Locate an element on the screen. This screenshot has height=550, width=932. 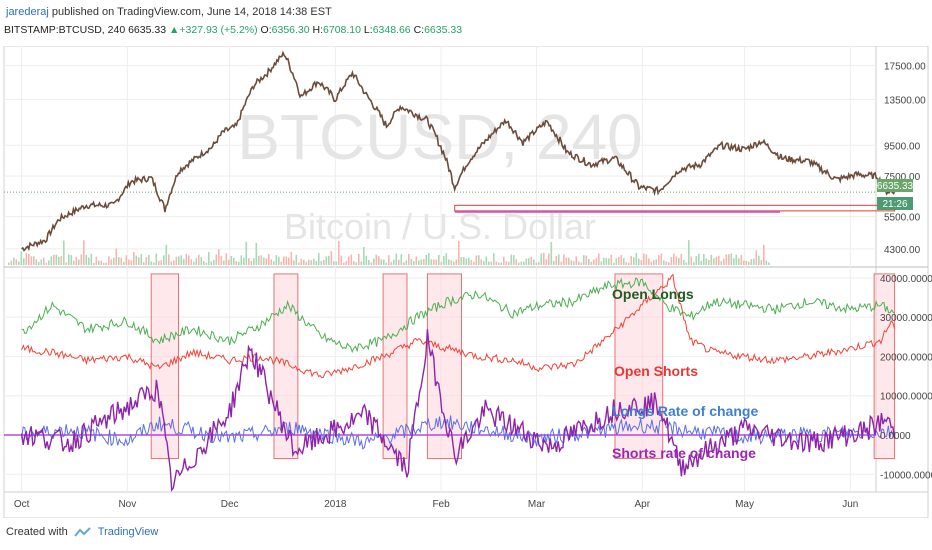
x-tick-label: May is located at coordinates (744, 504).